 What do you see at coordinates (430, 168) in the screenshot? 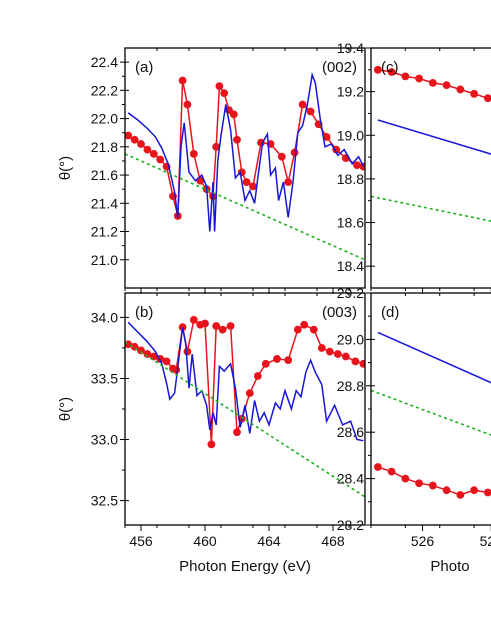
I see `plot-frame` at bounding box center [430, 168].